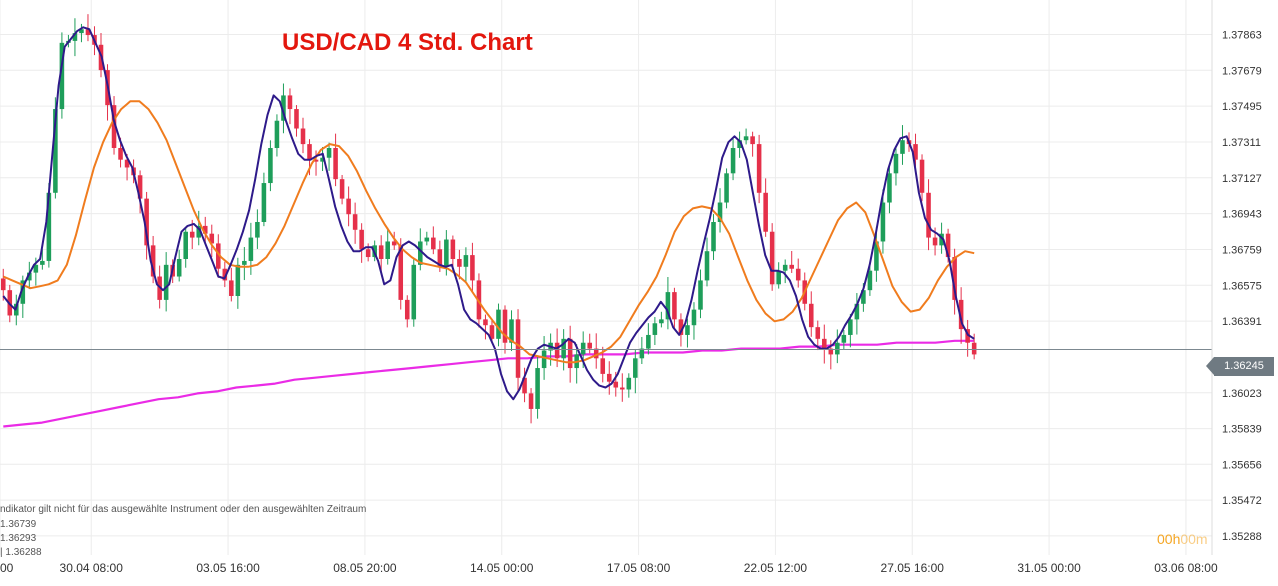 This screenshot has width=1278, height=586. What do you see at coordinates (1242, 465) in the screenshot?
I see `y-tick-label: 1.35656` at bounding box center [1242, 465].